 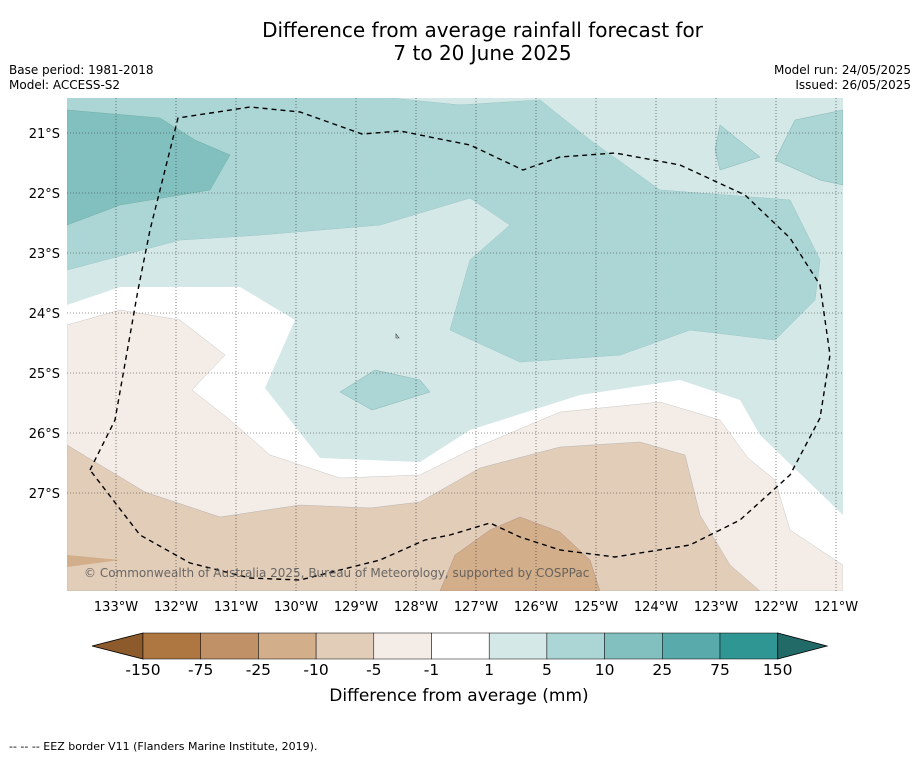 What do you see at coordinates (93, 561) in the screenshot?
I see `region-minus25-to-minus10-w` at bounding box center [93, 561].